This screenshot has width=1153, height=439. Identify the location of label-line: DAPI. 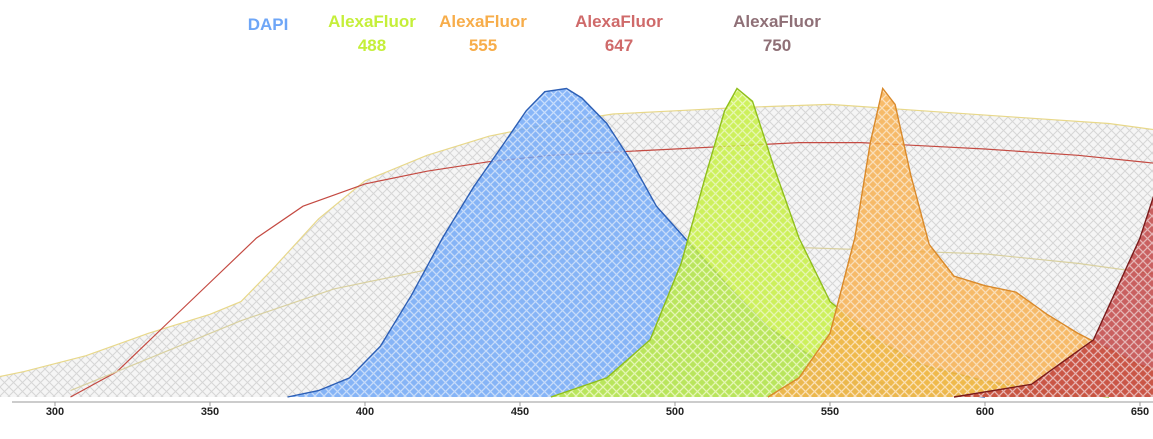
(268, 24).